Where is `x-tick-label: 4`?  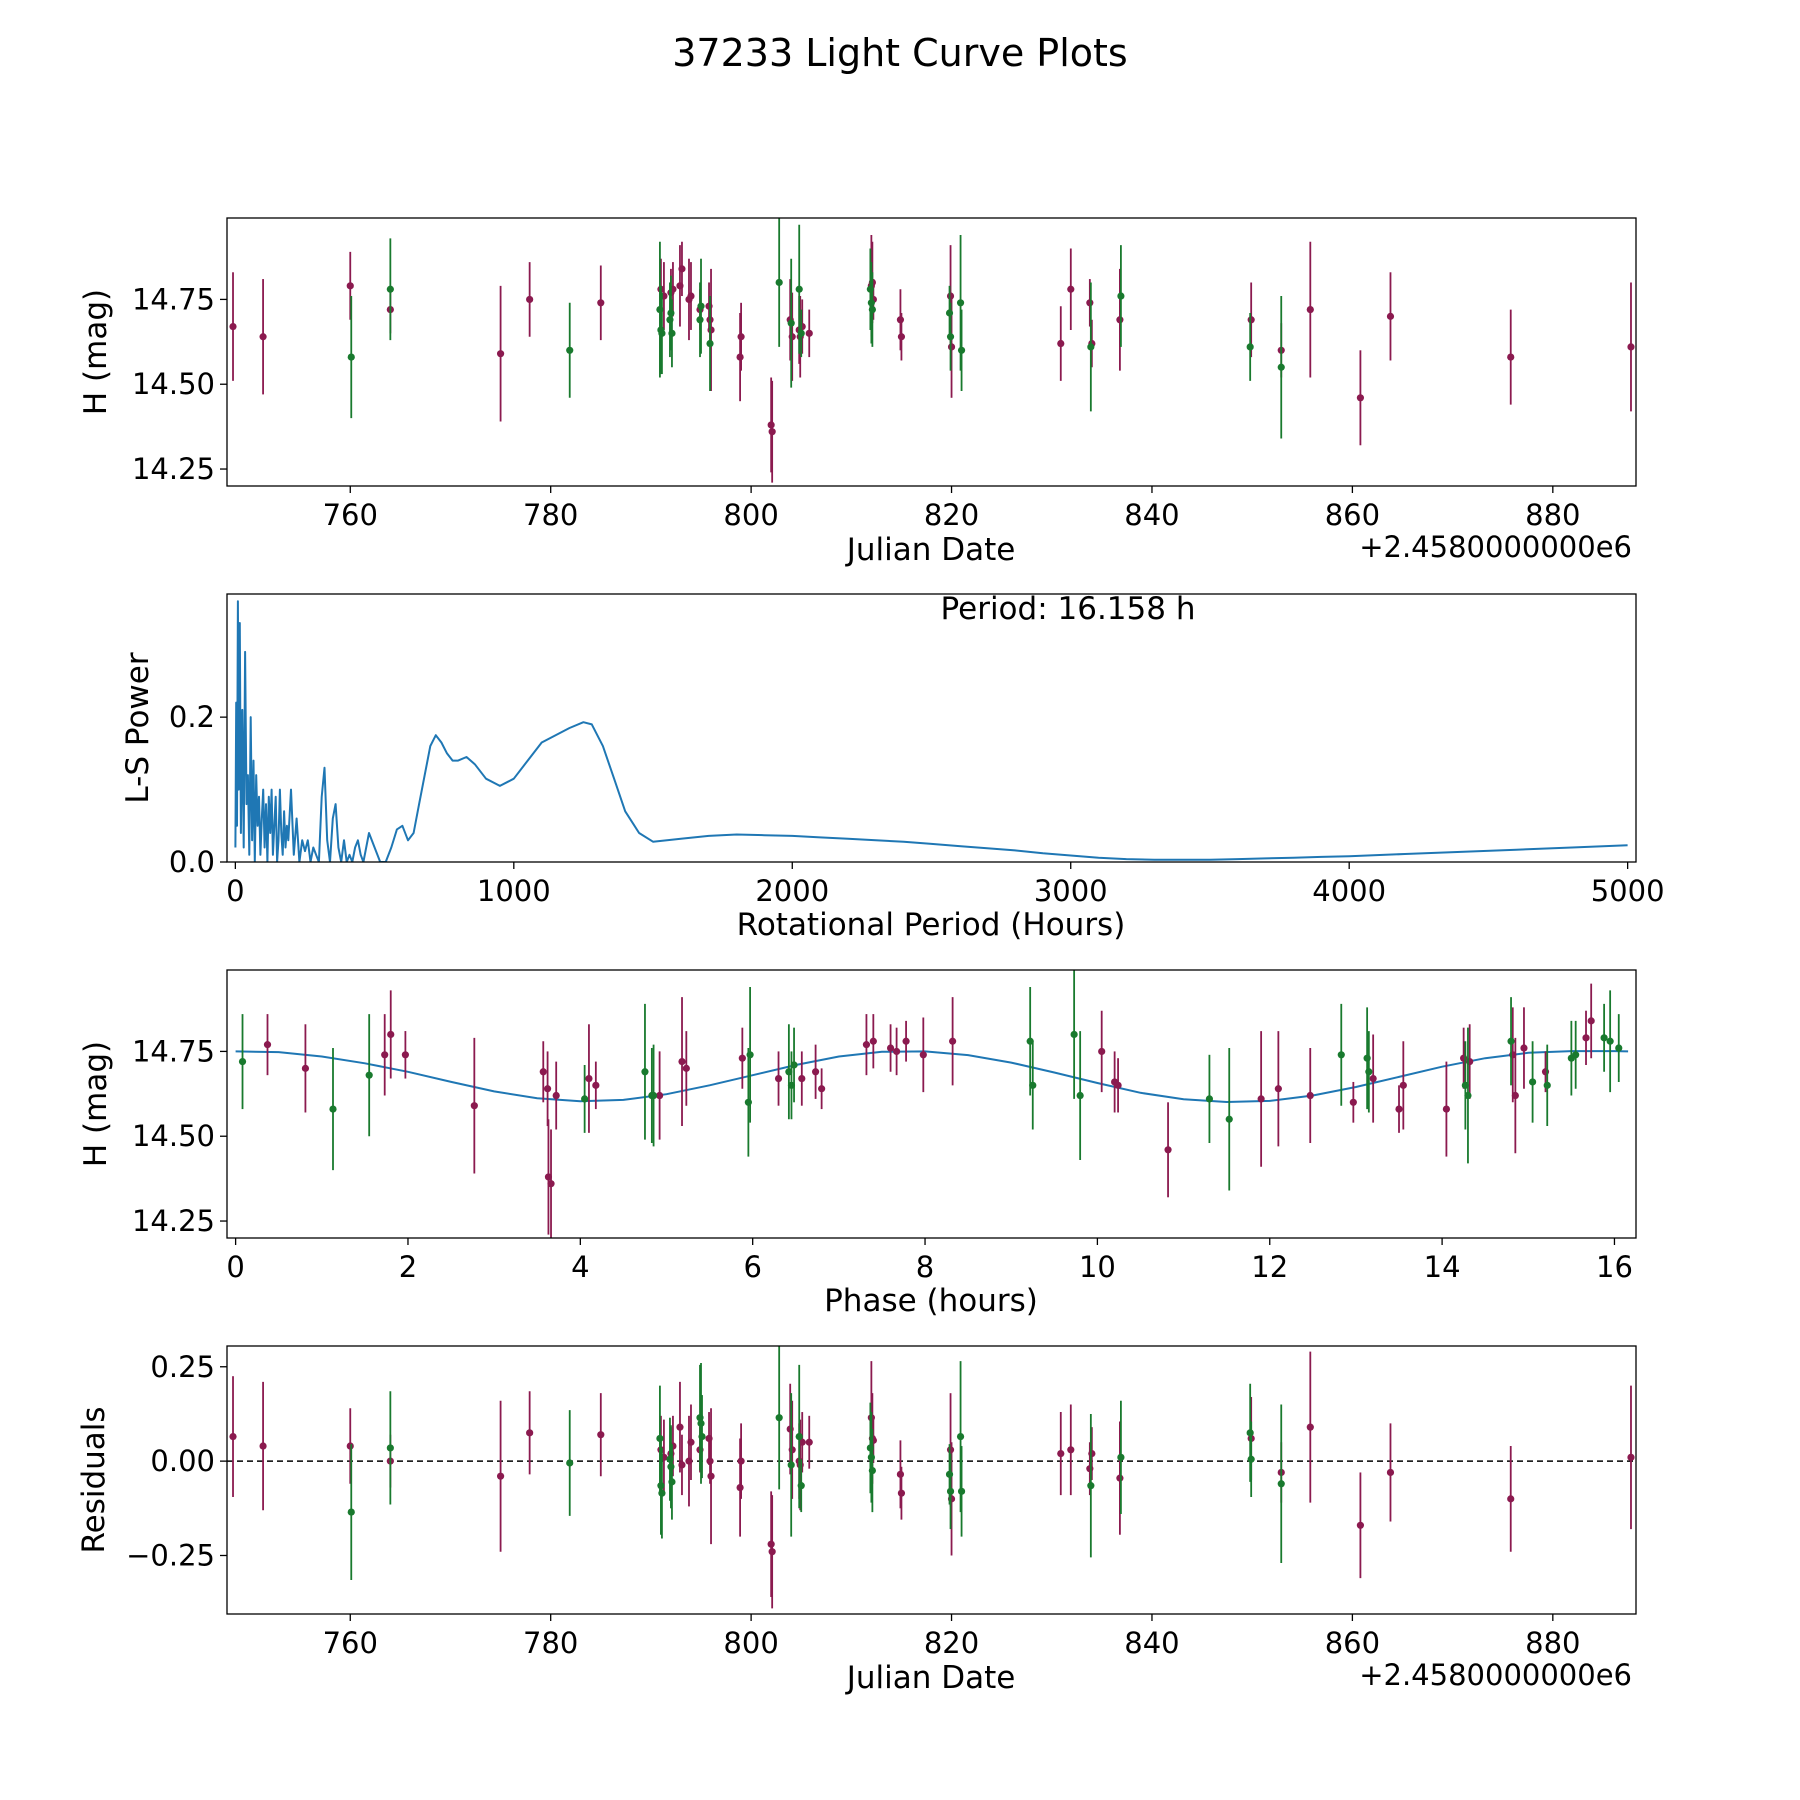
x-tick-label: 4 is located at coordinates (580, 1267).